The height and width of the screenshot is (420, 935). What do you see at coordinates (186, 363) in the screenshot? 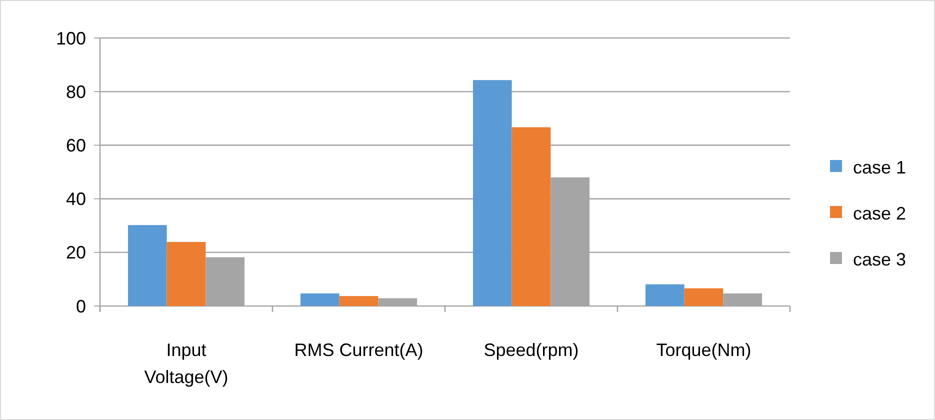
I see `x-tick-label: Input Voltage(V)` at bounding box center [186, 363].